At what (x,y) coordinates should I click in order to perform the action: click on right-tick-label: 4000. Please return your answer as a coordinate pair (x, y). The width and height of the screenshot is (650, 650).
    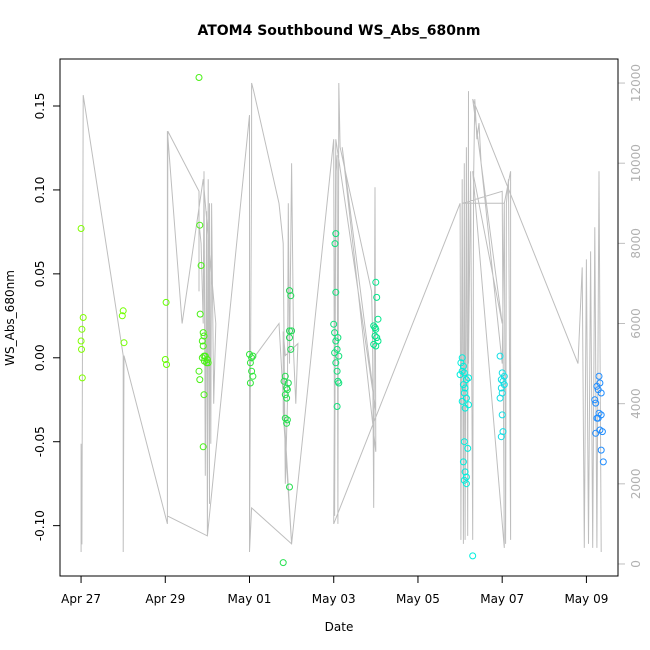
    Looking at the image, I should click on (636, 403).